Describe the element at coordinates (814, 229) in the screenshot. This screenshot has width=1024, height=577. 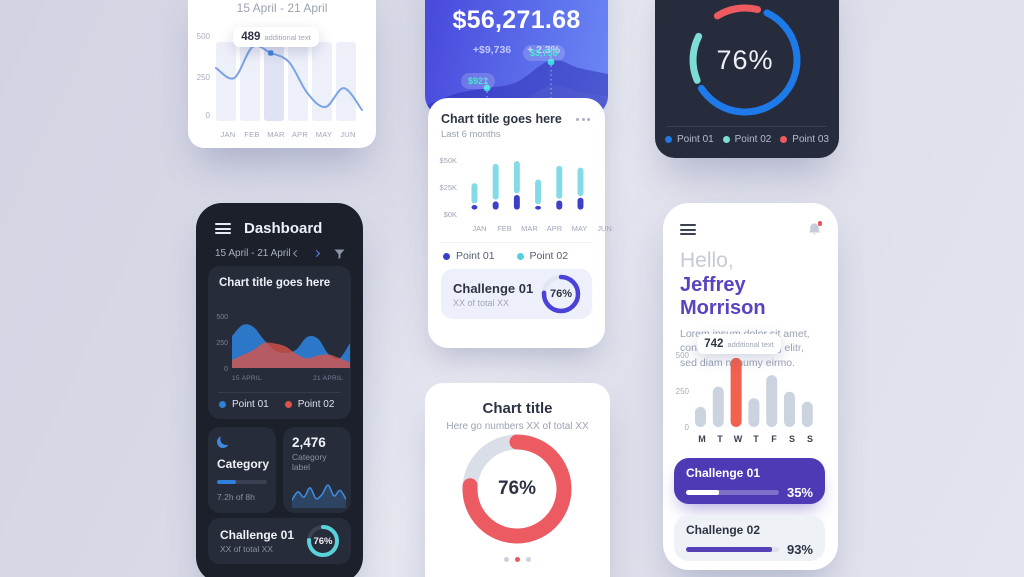
I see `bell-icon` at that location.